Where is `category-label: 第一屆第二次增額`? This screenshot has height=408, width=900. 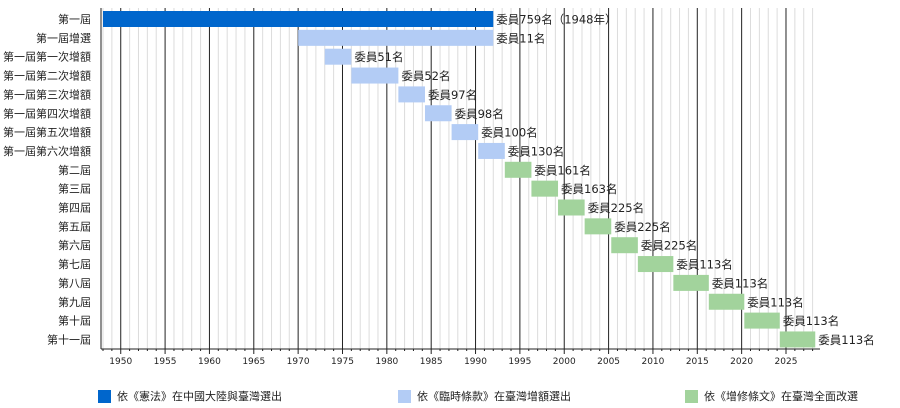
category-label: 第一屆第二次增額 is located at coordinates (47, 76).